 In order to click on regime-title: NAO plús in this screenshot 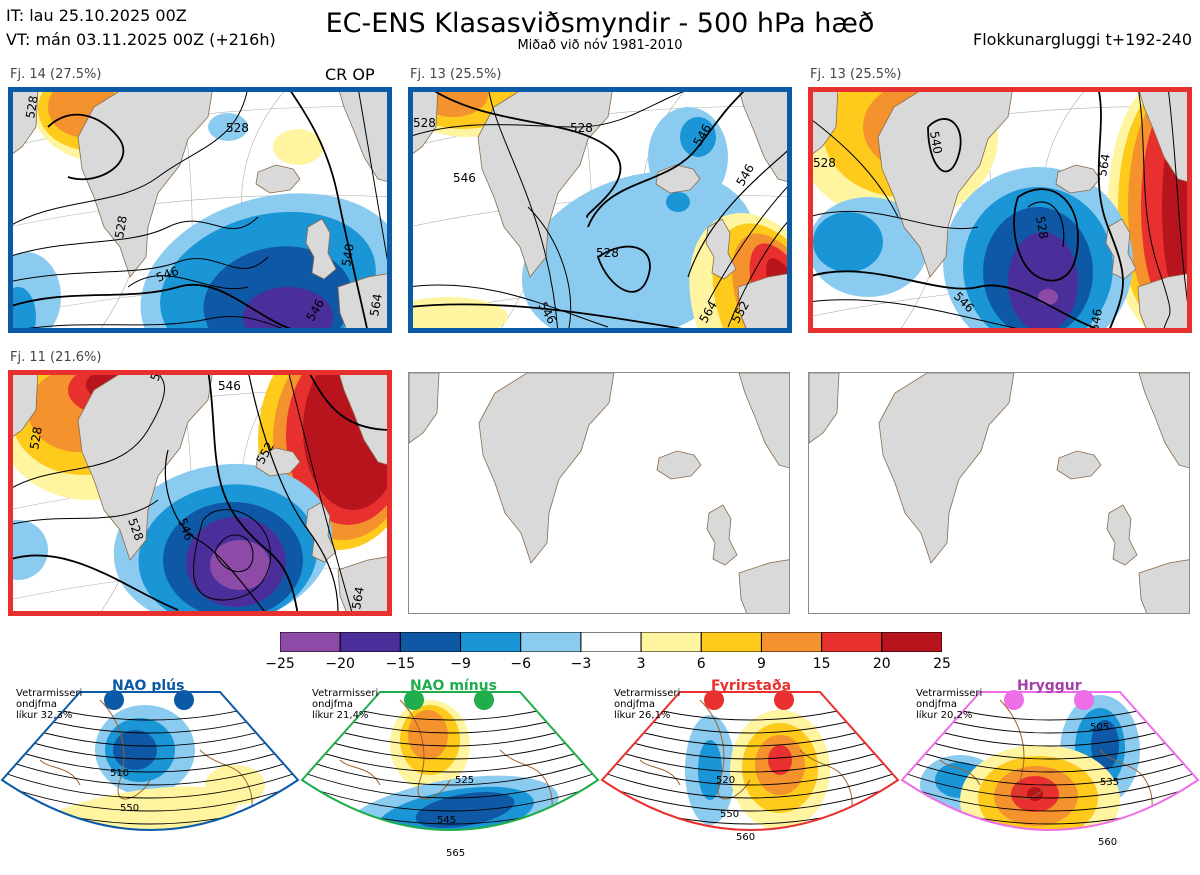, I will do `click(148, 686)`.